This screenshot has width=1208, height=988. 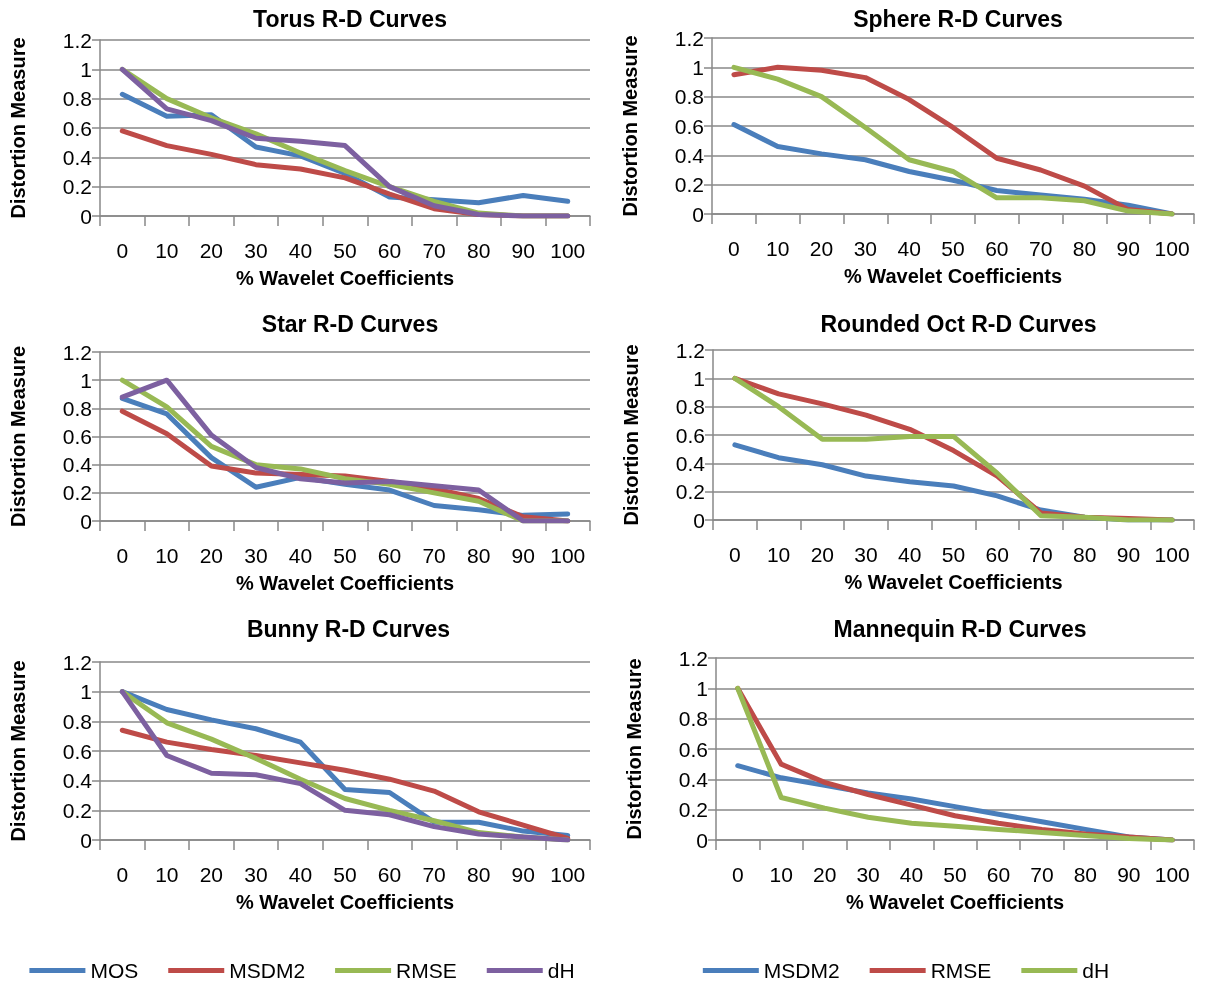 I want to click on chart-title: Rounded Oct R-D Curves, so click(x=958, y=323).